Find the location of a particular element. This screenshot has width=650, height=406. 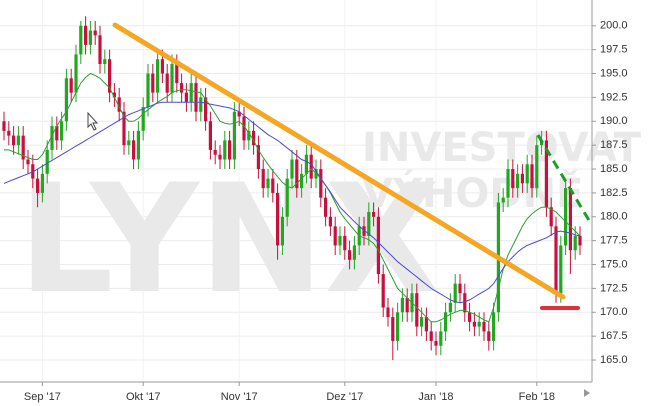

x-tick-label: Okt '17 is located at coordinates (143, 397).